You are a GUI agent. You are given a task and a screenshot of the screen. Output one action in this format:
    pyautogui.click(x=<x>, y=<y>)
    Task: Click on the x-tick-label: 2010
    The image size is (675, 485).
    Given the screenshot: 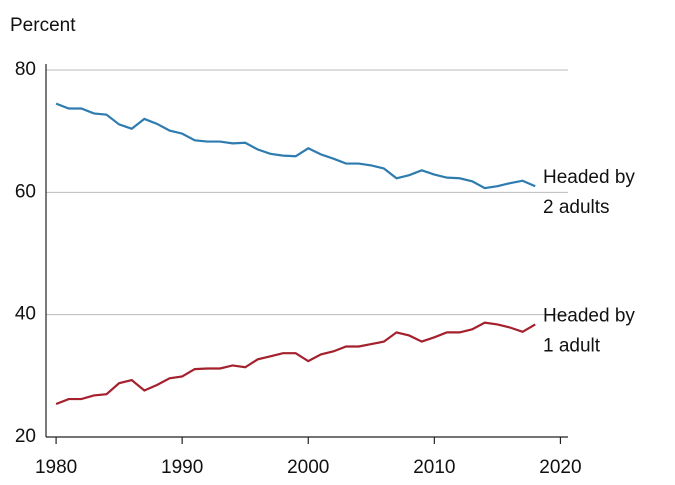 What is the action you would take?
    pyautogui.click(x=434, y=467)
    